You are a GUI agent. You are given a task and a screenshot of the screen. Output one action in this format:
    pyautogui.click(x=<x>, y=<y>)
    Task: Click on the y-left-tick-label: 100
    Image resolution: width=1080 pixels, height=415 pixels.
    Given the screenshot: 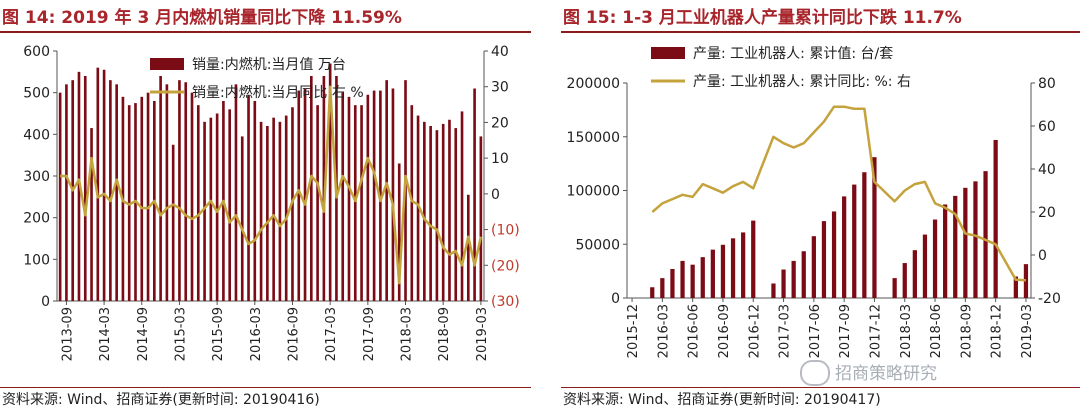 What is the action you would take?
    pyautogui.click(x=36, y=260)
    